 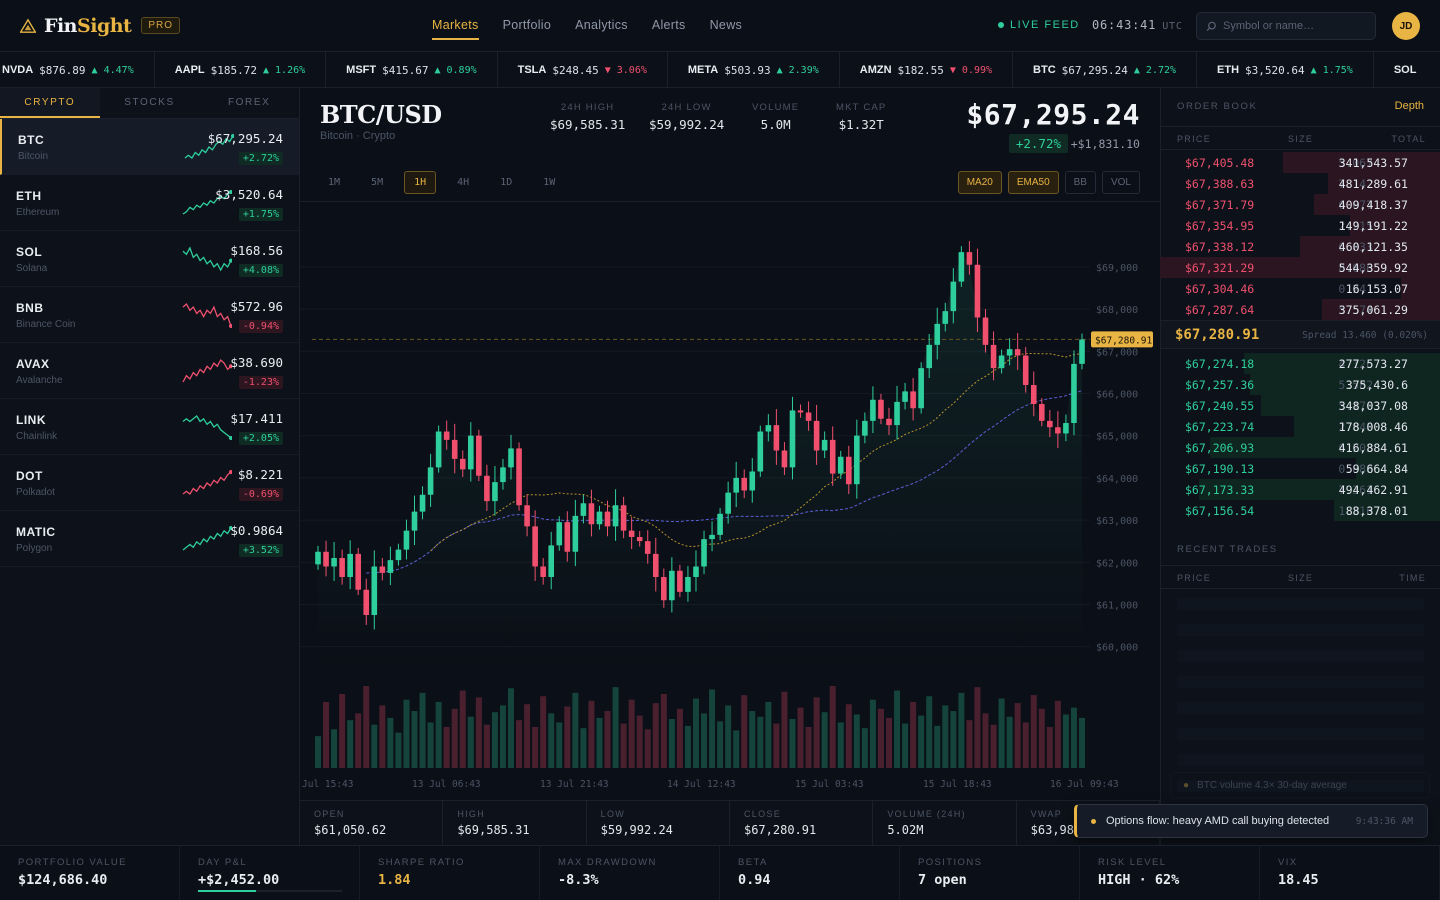 I want to click on nav-markets: Markets, so click(x=455, y=26).